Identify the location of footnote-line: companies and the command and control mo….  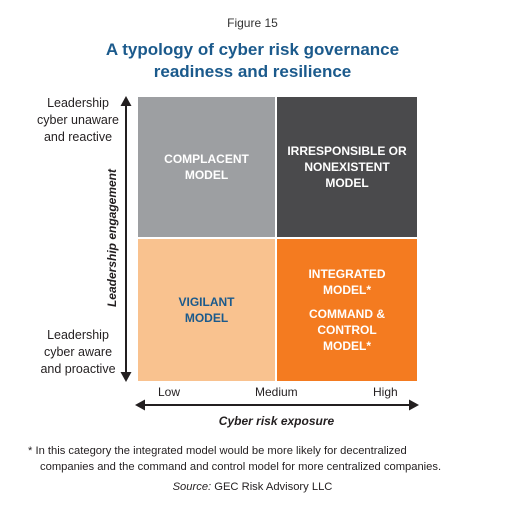
(241, 467).